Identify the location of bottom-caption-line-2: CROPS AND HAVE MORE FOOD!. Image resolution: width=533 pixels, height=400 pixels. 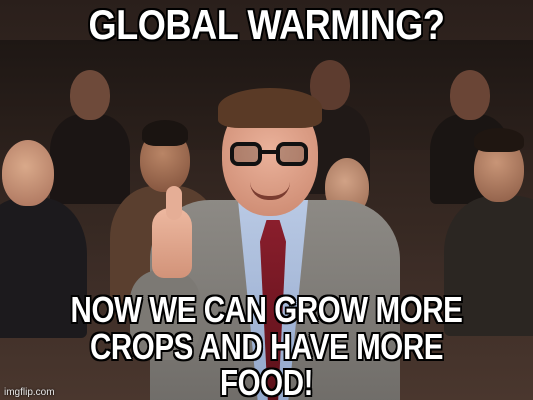
(266, 362).